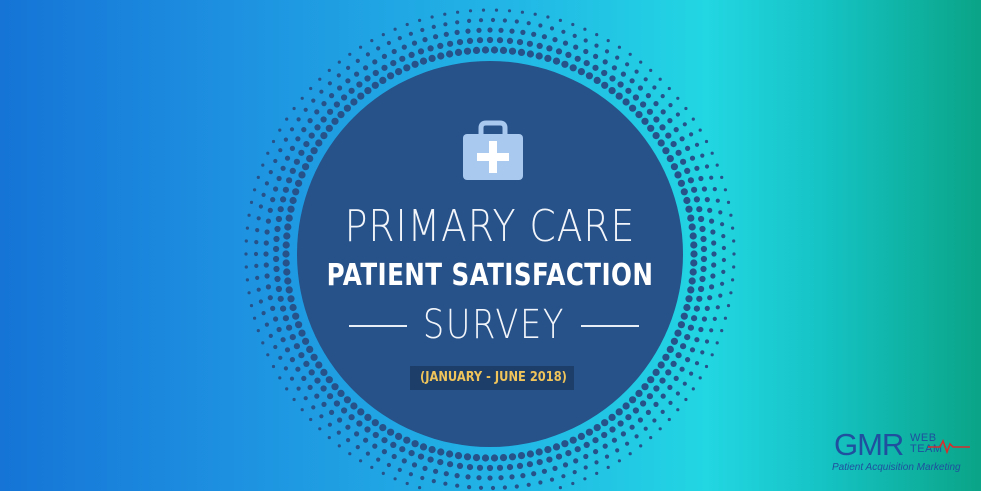 This screenshot has width=981, height=491. Describe the element at coordinates (493, 377) in the screenshot. I see `date-range-text: (JANUARY - JUNE 2018)` at that location.